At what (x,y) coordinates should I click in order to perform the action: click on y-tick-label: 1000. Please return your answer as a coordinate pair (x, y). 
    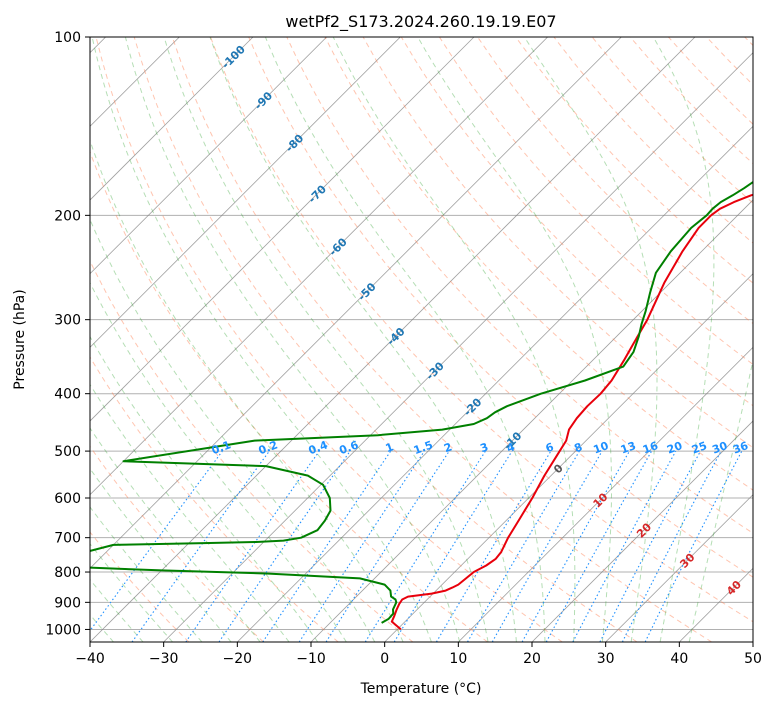
    Looking at the image, I should click on (63, 630).